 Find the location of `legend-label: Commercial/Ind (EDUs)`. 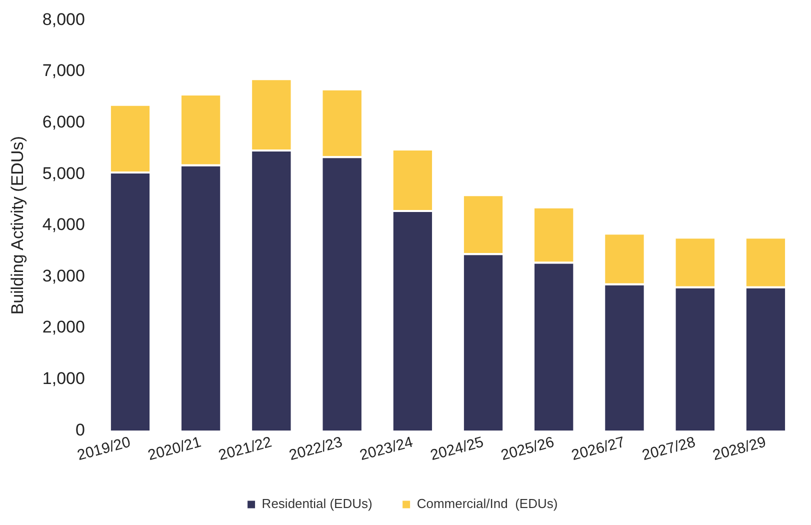

legend-label: Commercial/Ind (EDUs) is located at coordinates (487, 504).